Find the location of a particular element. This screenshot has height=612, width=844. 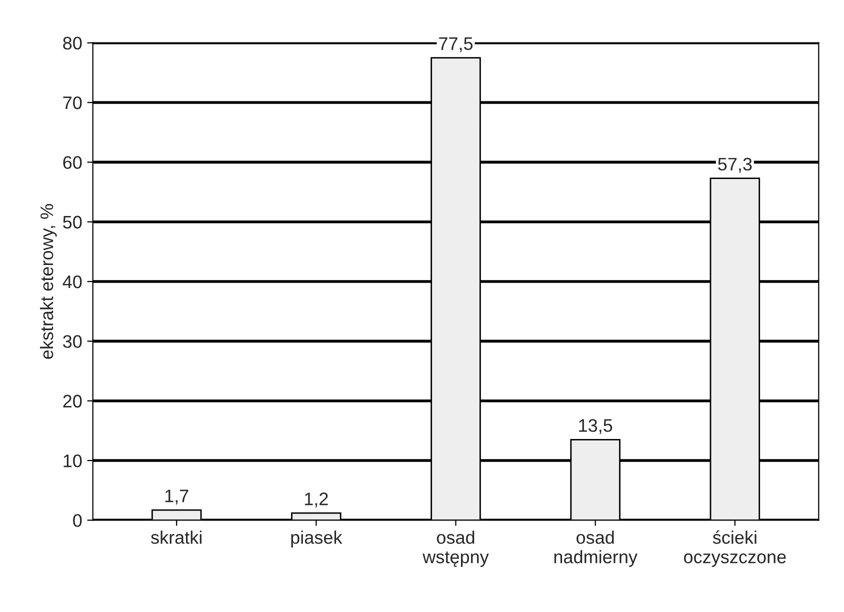

data-label: 57,3 is located at coordinates (735, 165).